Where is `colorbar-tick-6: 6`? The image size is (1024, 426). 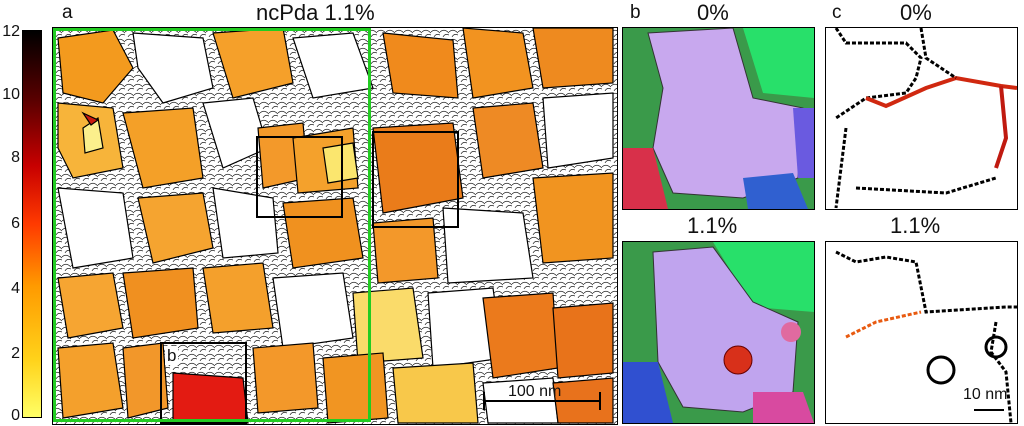 colorbar-tick-6: 6 is located at coordinates (15, 223).